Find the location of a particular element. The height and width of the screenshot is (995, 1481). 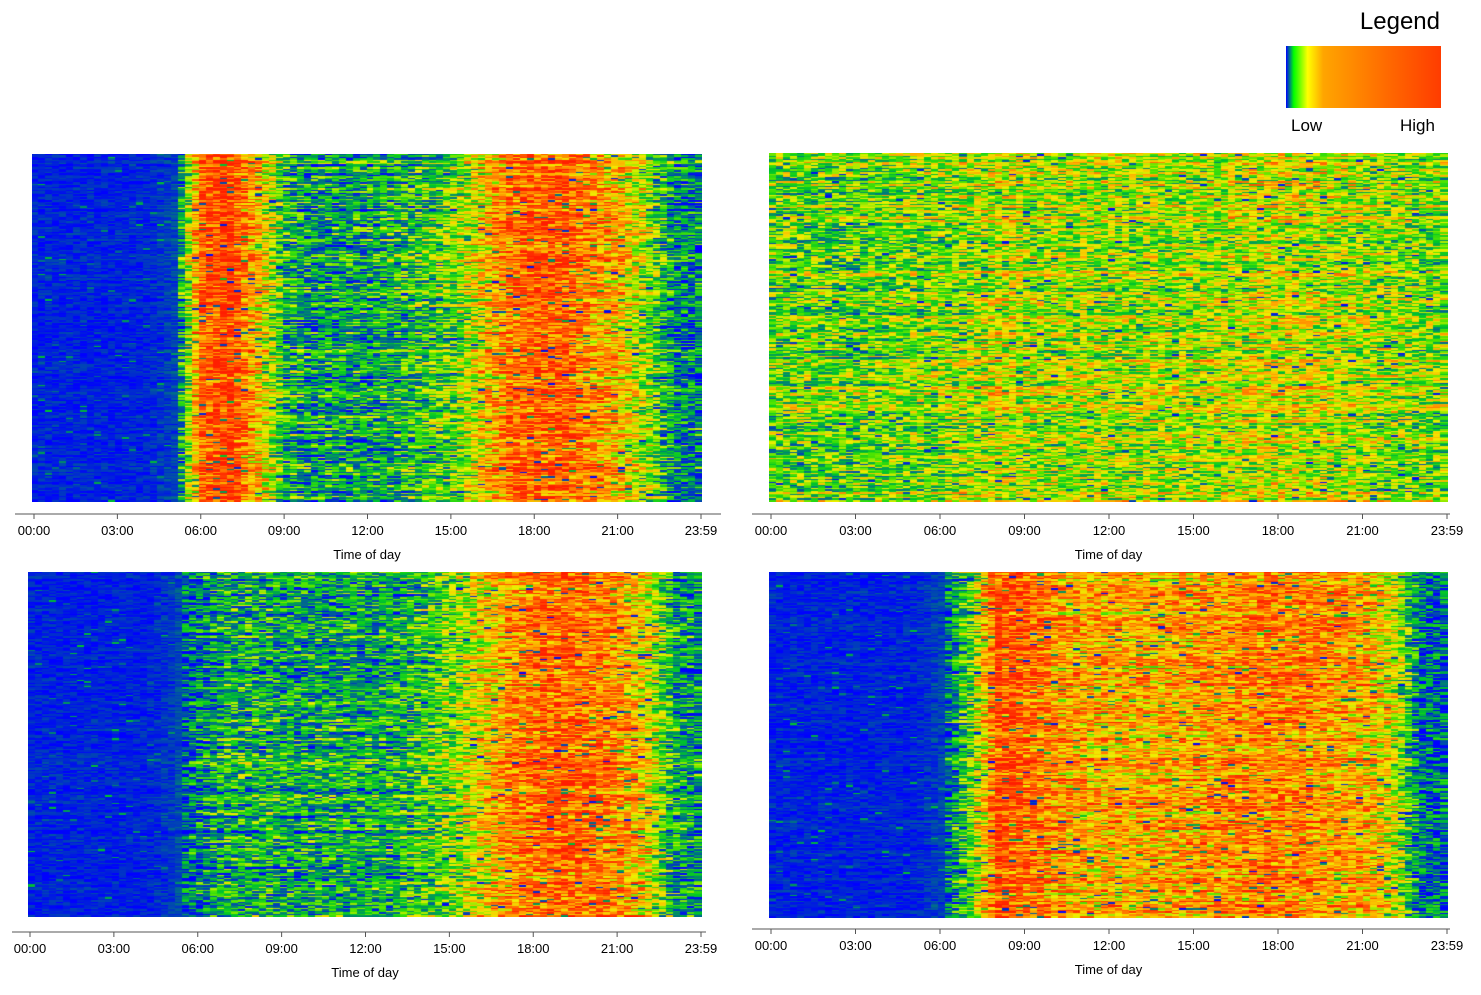

legend-low-label: Low is located at coordinates (1307, 125).